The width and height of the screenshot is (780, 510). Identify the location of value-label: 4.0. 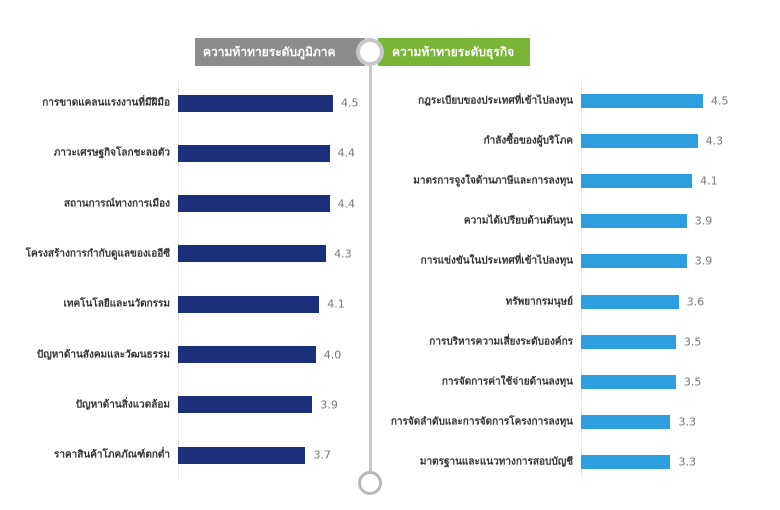
(332, 354).